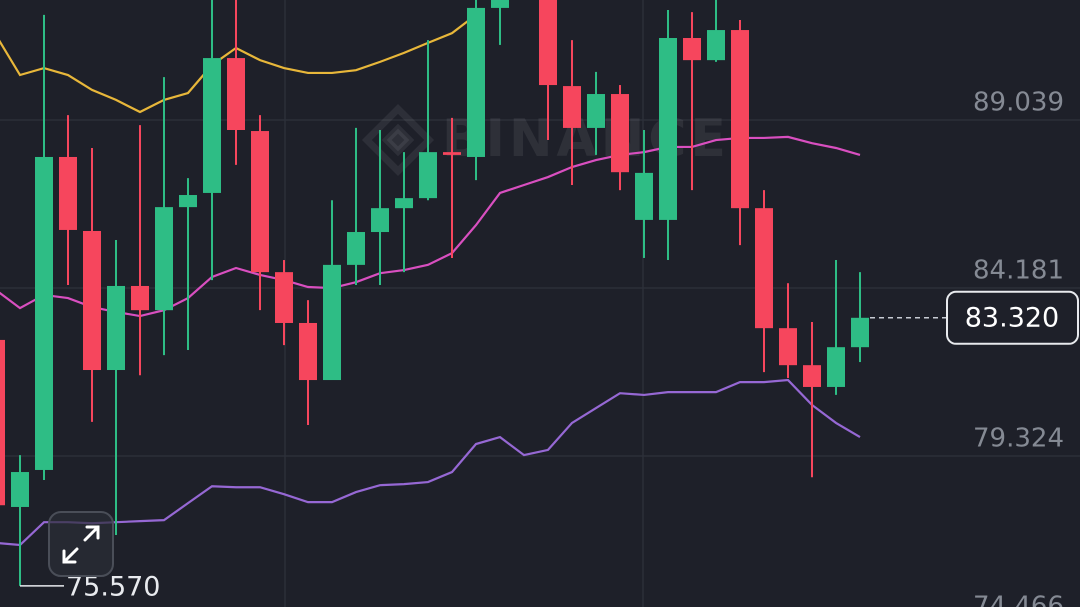  What do you see at coordinates (1018, 271) in the screenshot?
I see `y-tick-label: 84.181` at bounding box center [1018, 271].